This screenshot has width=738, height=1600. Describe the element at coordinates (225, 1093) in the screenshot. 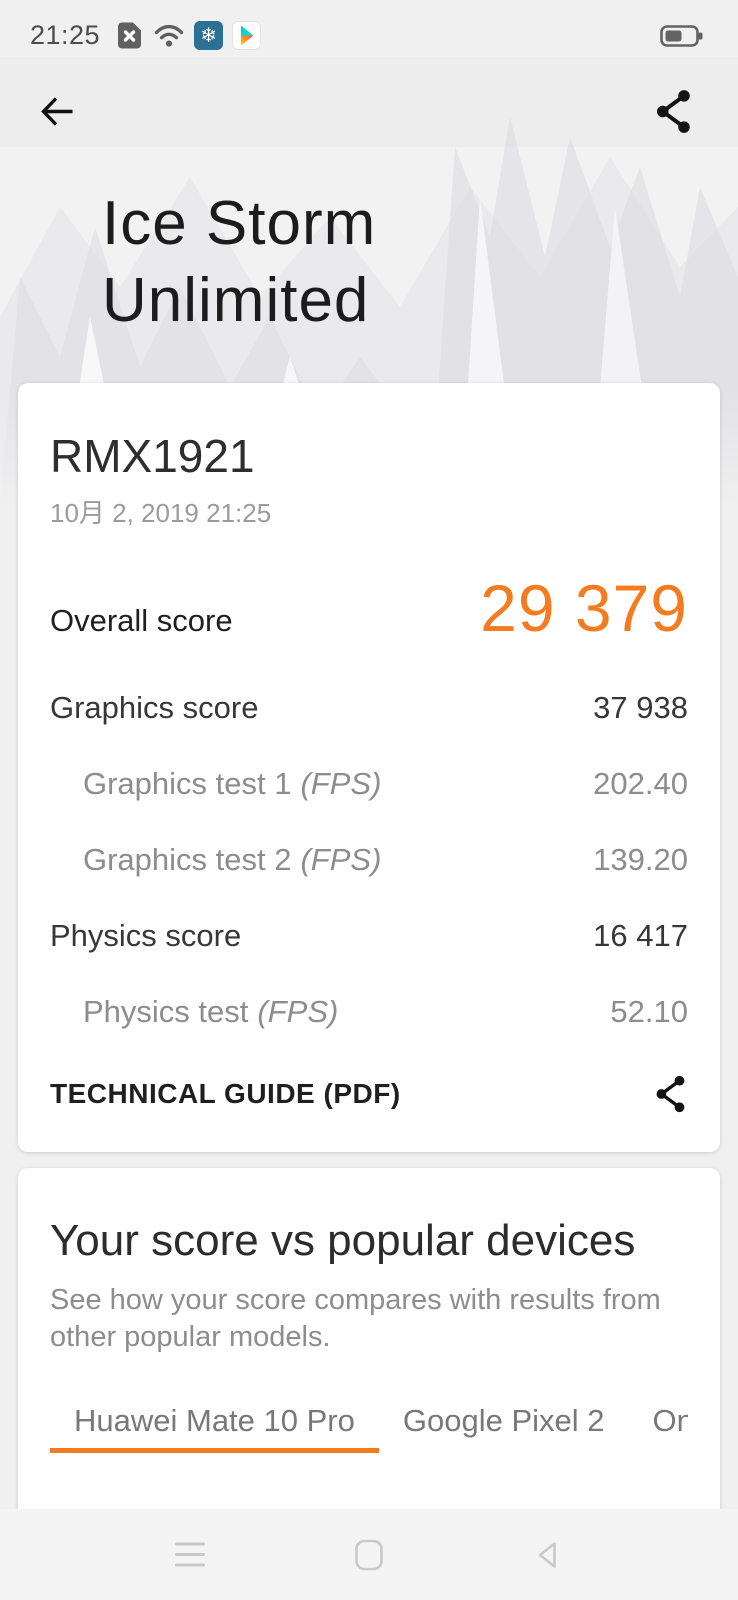

I see `technical-guide-link: TECHNICAL GUIDE (PDF)` at that location.